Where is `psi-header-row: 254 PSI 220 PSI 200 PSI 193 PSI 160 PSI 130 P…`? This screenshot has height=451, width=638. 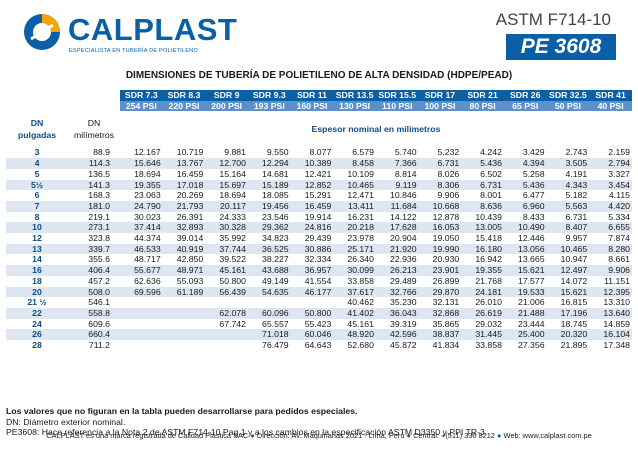 psi-header-row: 254 PSI 220 PSI 200 PSI 193 PSI 160 PSI 130 P… is located at coordinates (319, 106).